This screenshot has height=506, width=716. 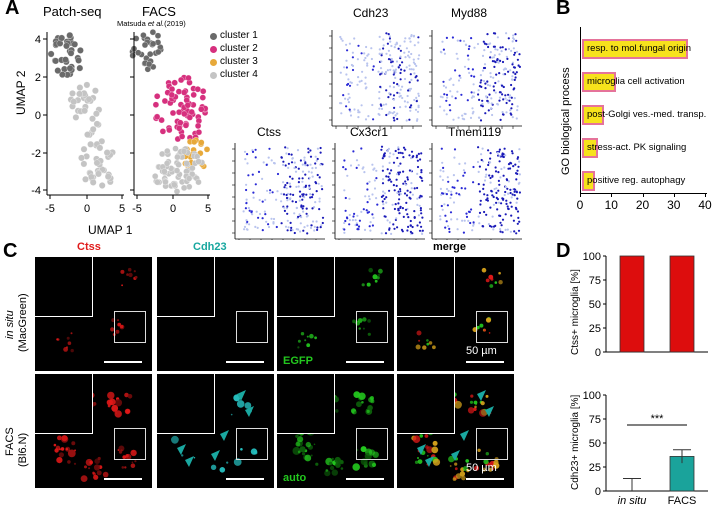 I want to click on scale-bar, so click(x=365, y=362).